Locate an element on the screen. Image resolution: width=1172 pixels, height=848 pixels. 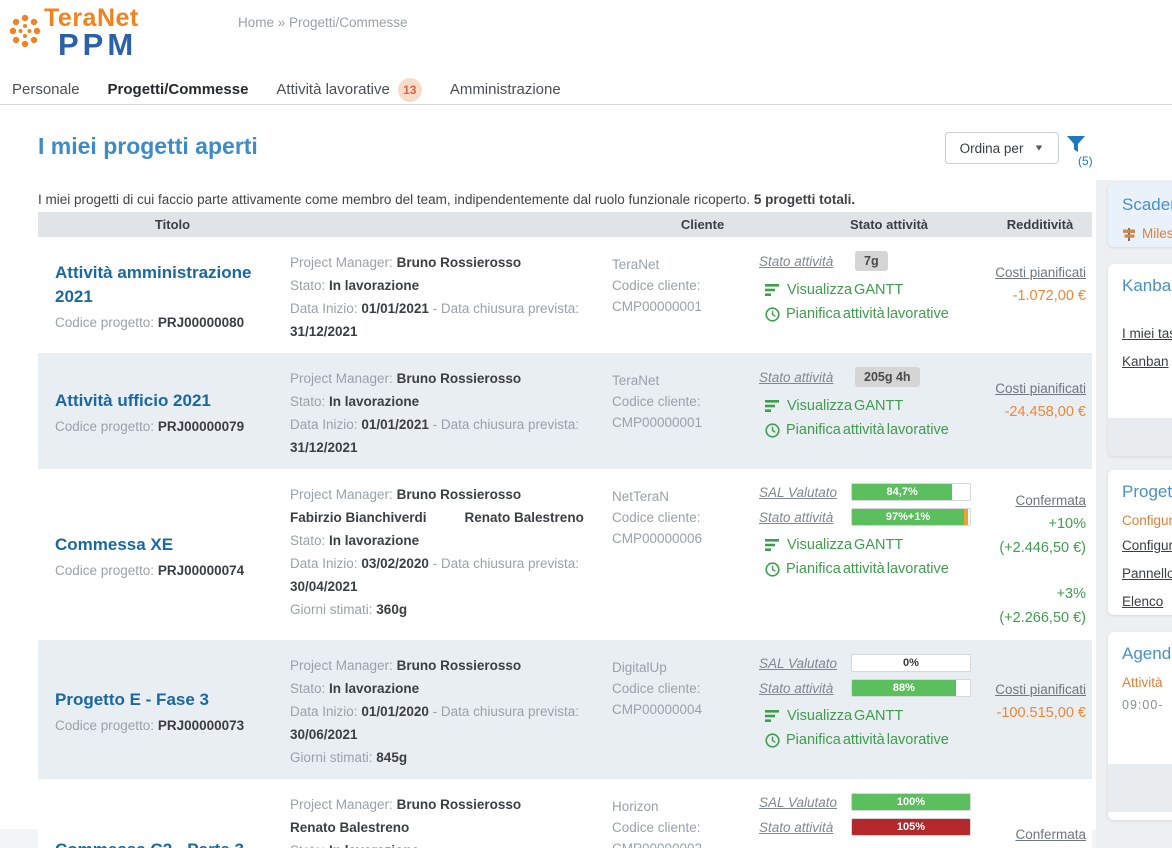
milestone-link: Milestone is located at coordinates (1147, 234).